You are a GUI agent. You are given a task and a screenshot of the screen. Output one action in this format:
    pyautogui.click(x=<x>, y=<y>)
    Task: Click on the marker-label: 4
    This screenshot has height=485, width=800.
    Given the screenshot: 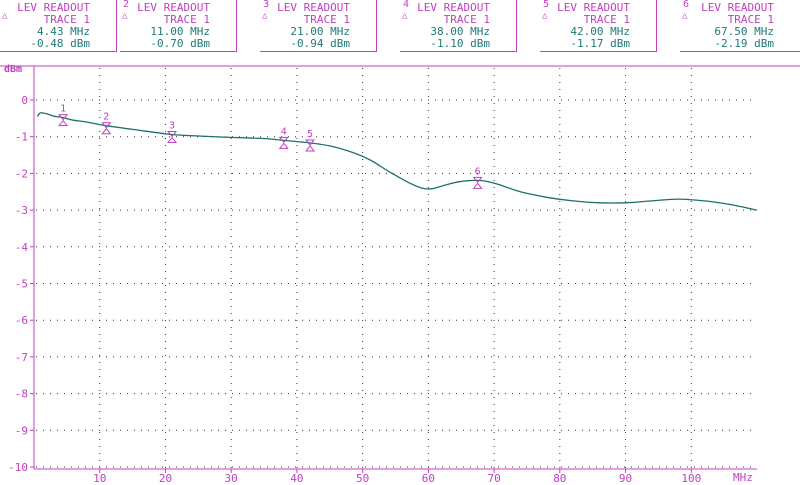 What is the action you would take?
    pyautogui.click(x=284, y=131)
    